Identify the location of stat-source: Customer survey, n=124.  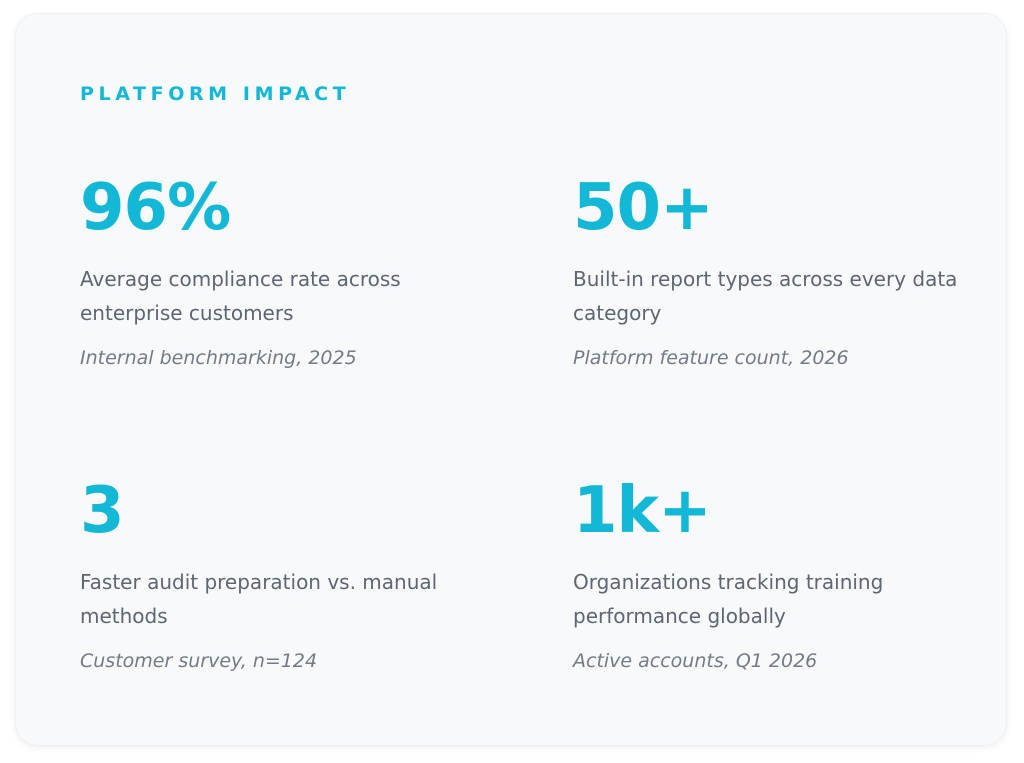
(199, 661).